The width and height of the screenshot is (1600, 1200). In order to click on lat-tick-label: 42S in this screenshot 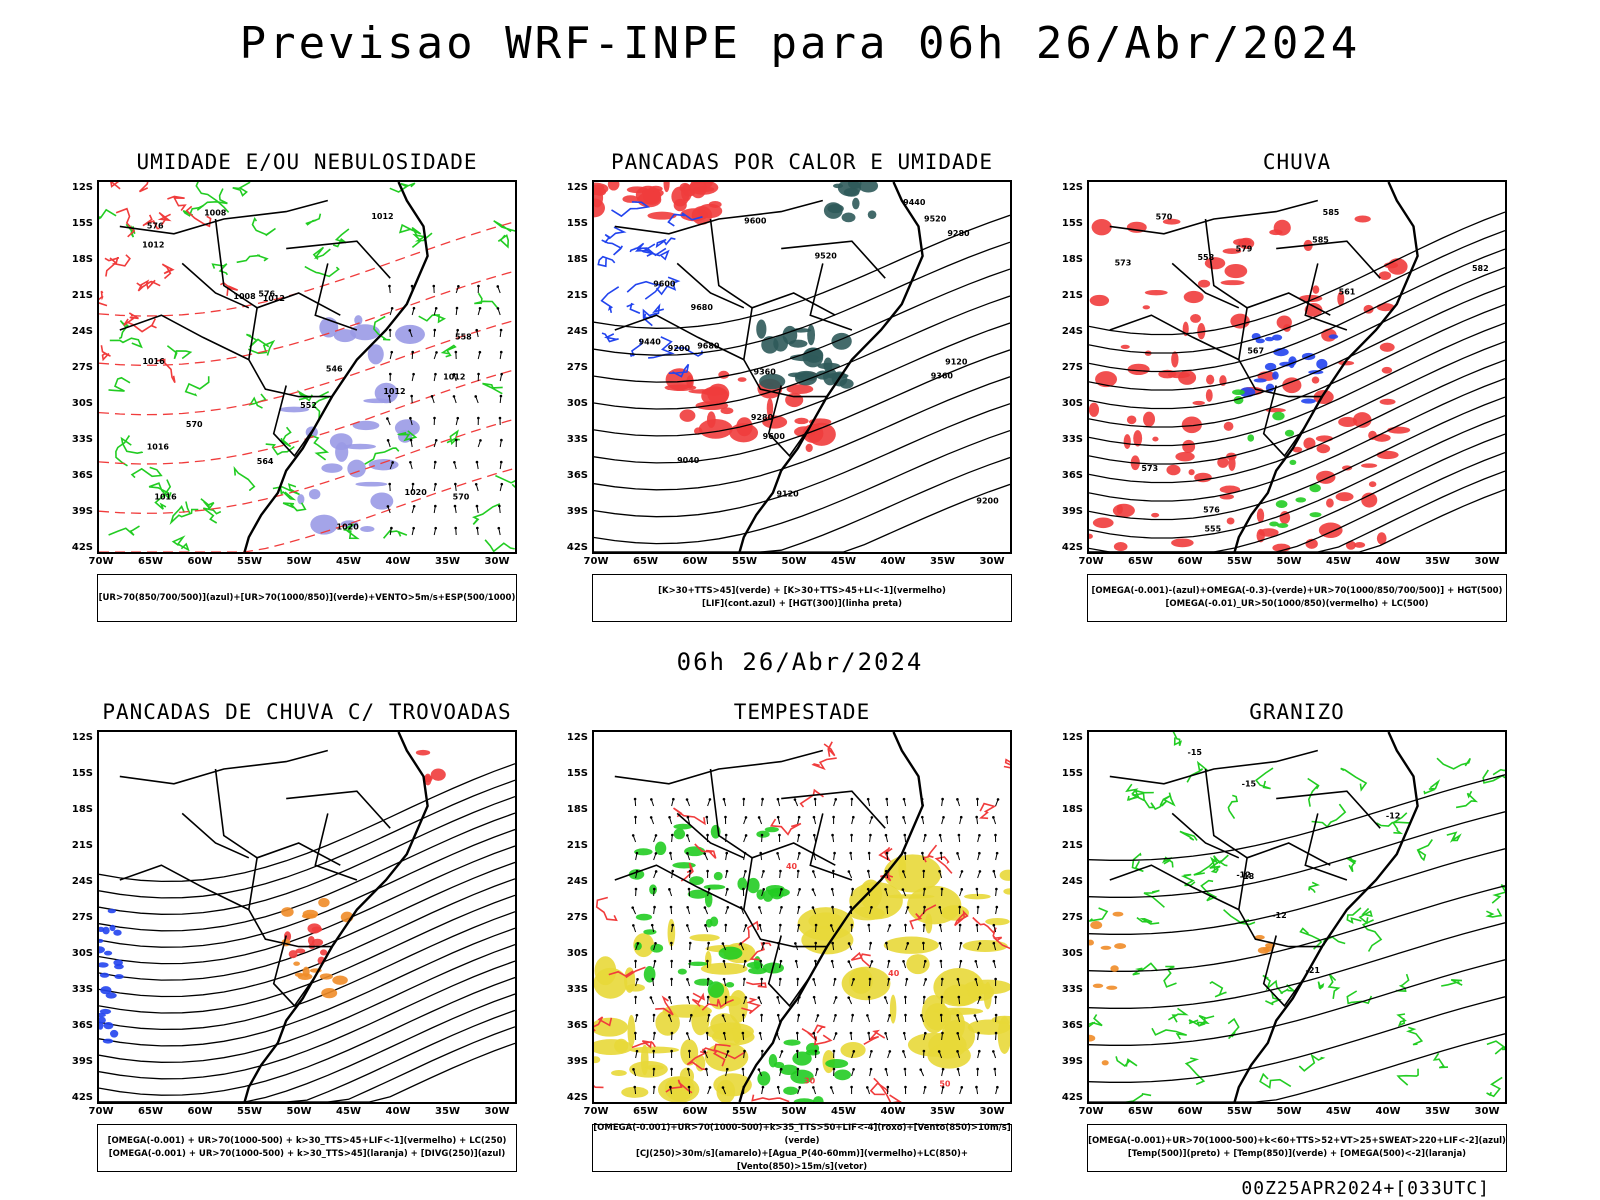, I will do `click(82, 1097)`.